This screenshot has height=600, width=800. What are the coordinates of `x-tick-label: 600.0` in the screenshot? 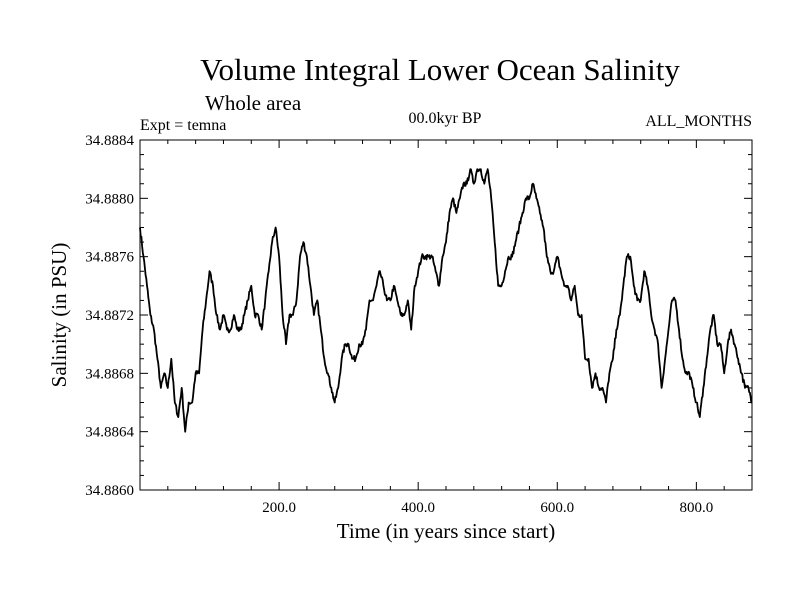 It's located at (557, 508).